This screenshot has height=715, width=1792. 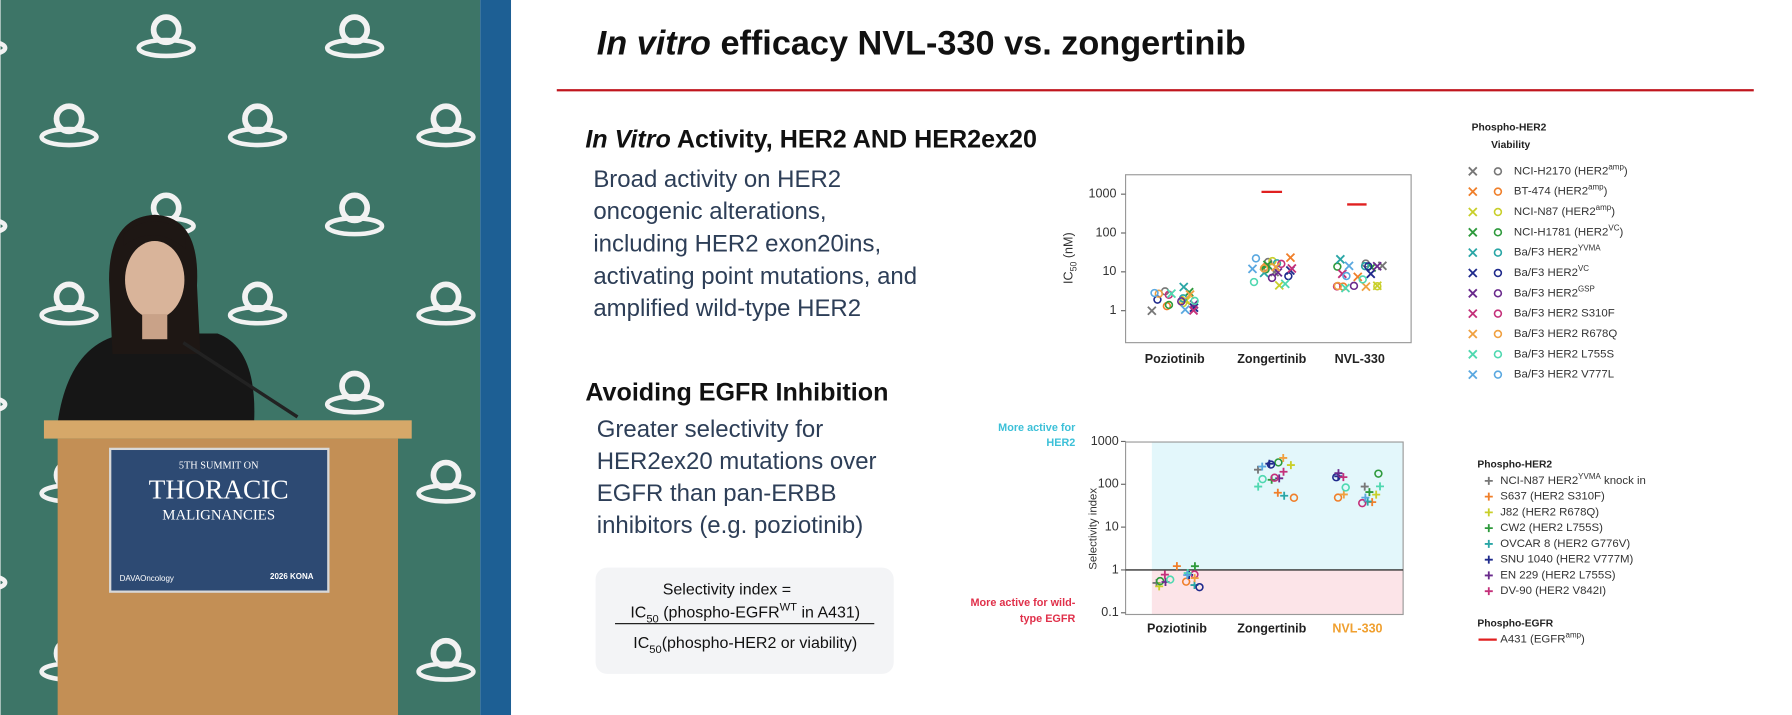 What do you see at coordinates (1564, 375) in the screenshot?
I see `legend-label: Ba/F3 HER2 V777L` at bounding box center [1564, 375].